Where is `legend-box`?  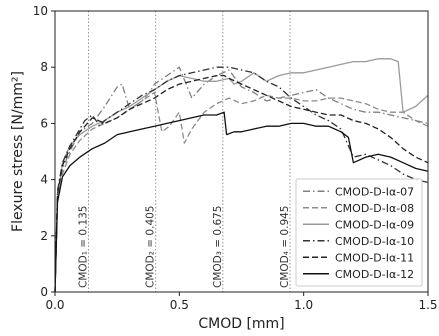 legend-box is located at coordinates (359, 232).